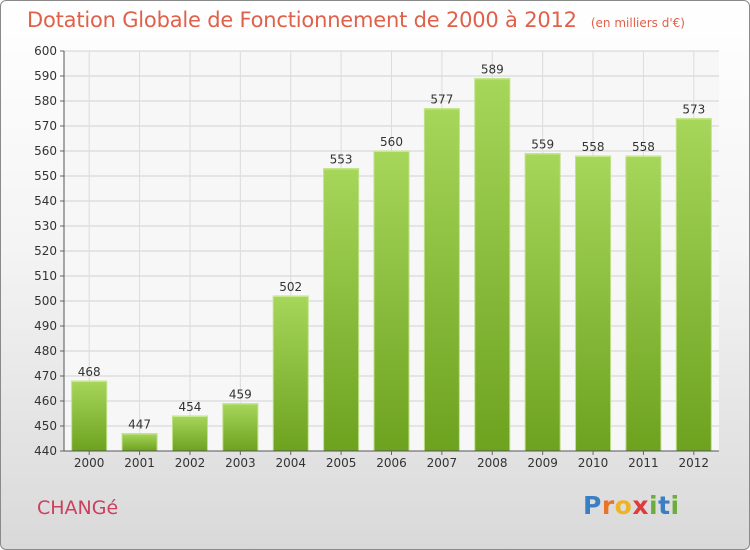 This screenshot has height=550, width=750. I want to click on y-tick-label: 470, so click(45, 376).